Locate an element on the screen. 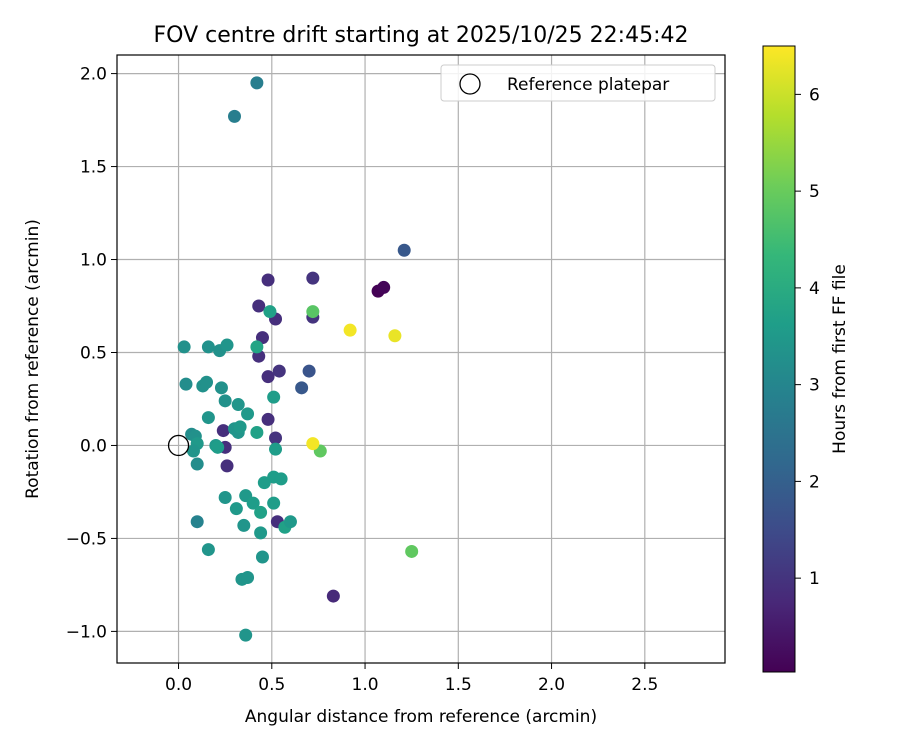  y-tick-label: −0.5 is located at coordinates (86, 539).